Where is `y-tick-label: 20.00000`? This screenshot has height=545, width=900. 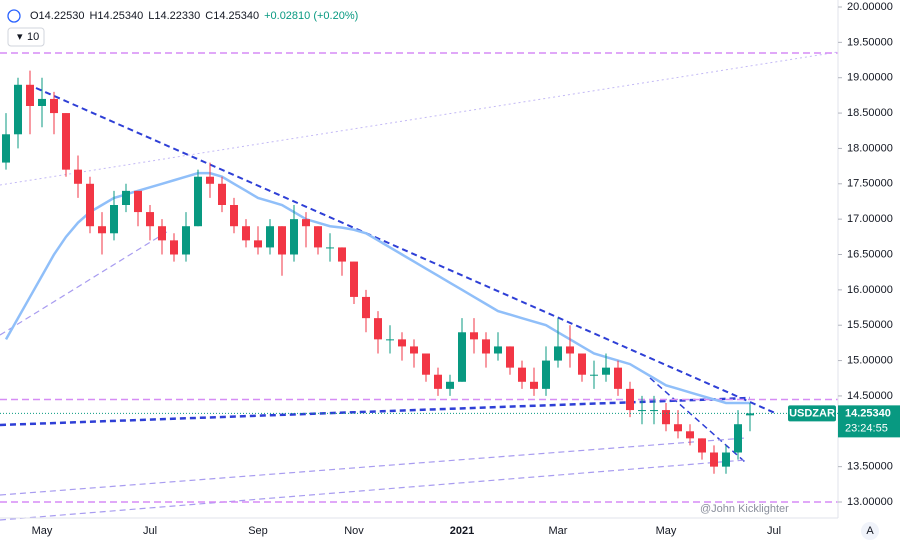 y-tick-label: 20.00000 is located at coordinates (870, 7).